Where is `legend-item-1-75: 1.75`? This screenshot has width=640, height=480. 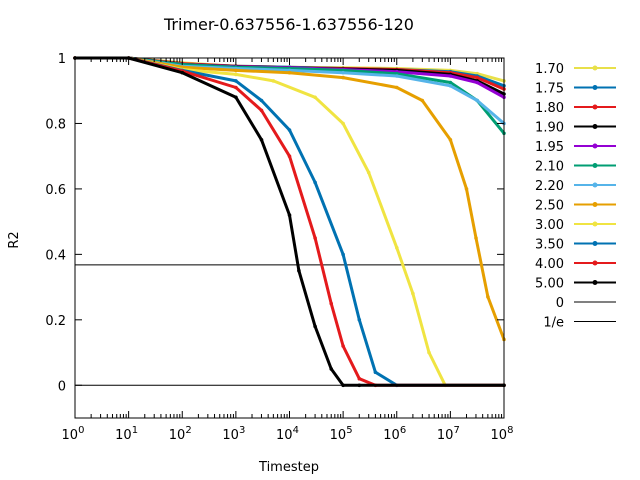 legend-item-1-75: 1.75 is located at coordinates (575, 89).